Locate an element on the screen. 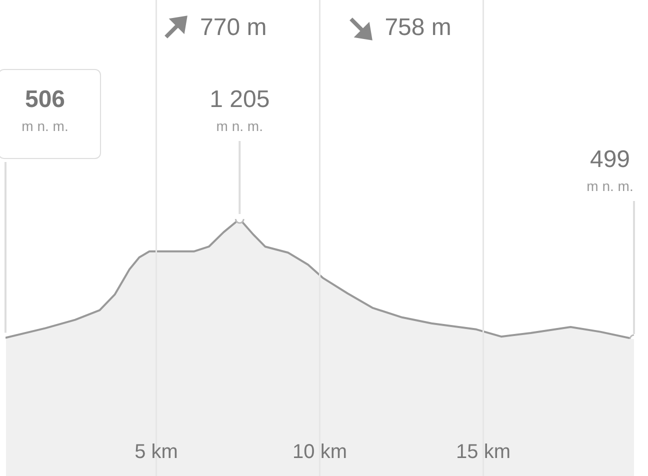  text: 758 m is located at coordinates (418, 28).